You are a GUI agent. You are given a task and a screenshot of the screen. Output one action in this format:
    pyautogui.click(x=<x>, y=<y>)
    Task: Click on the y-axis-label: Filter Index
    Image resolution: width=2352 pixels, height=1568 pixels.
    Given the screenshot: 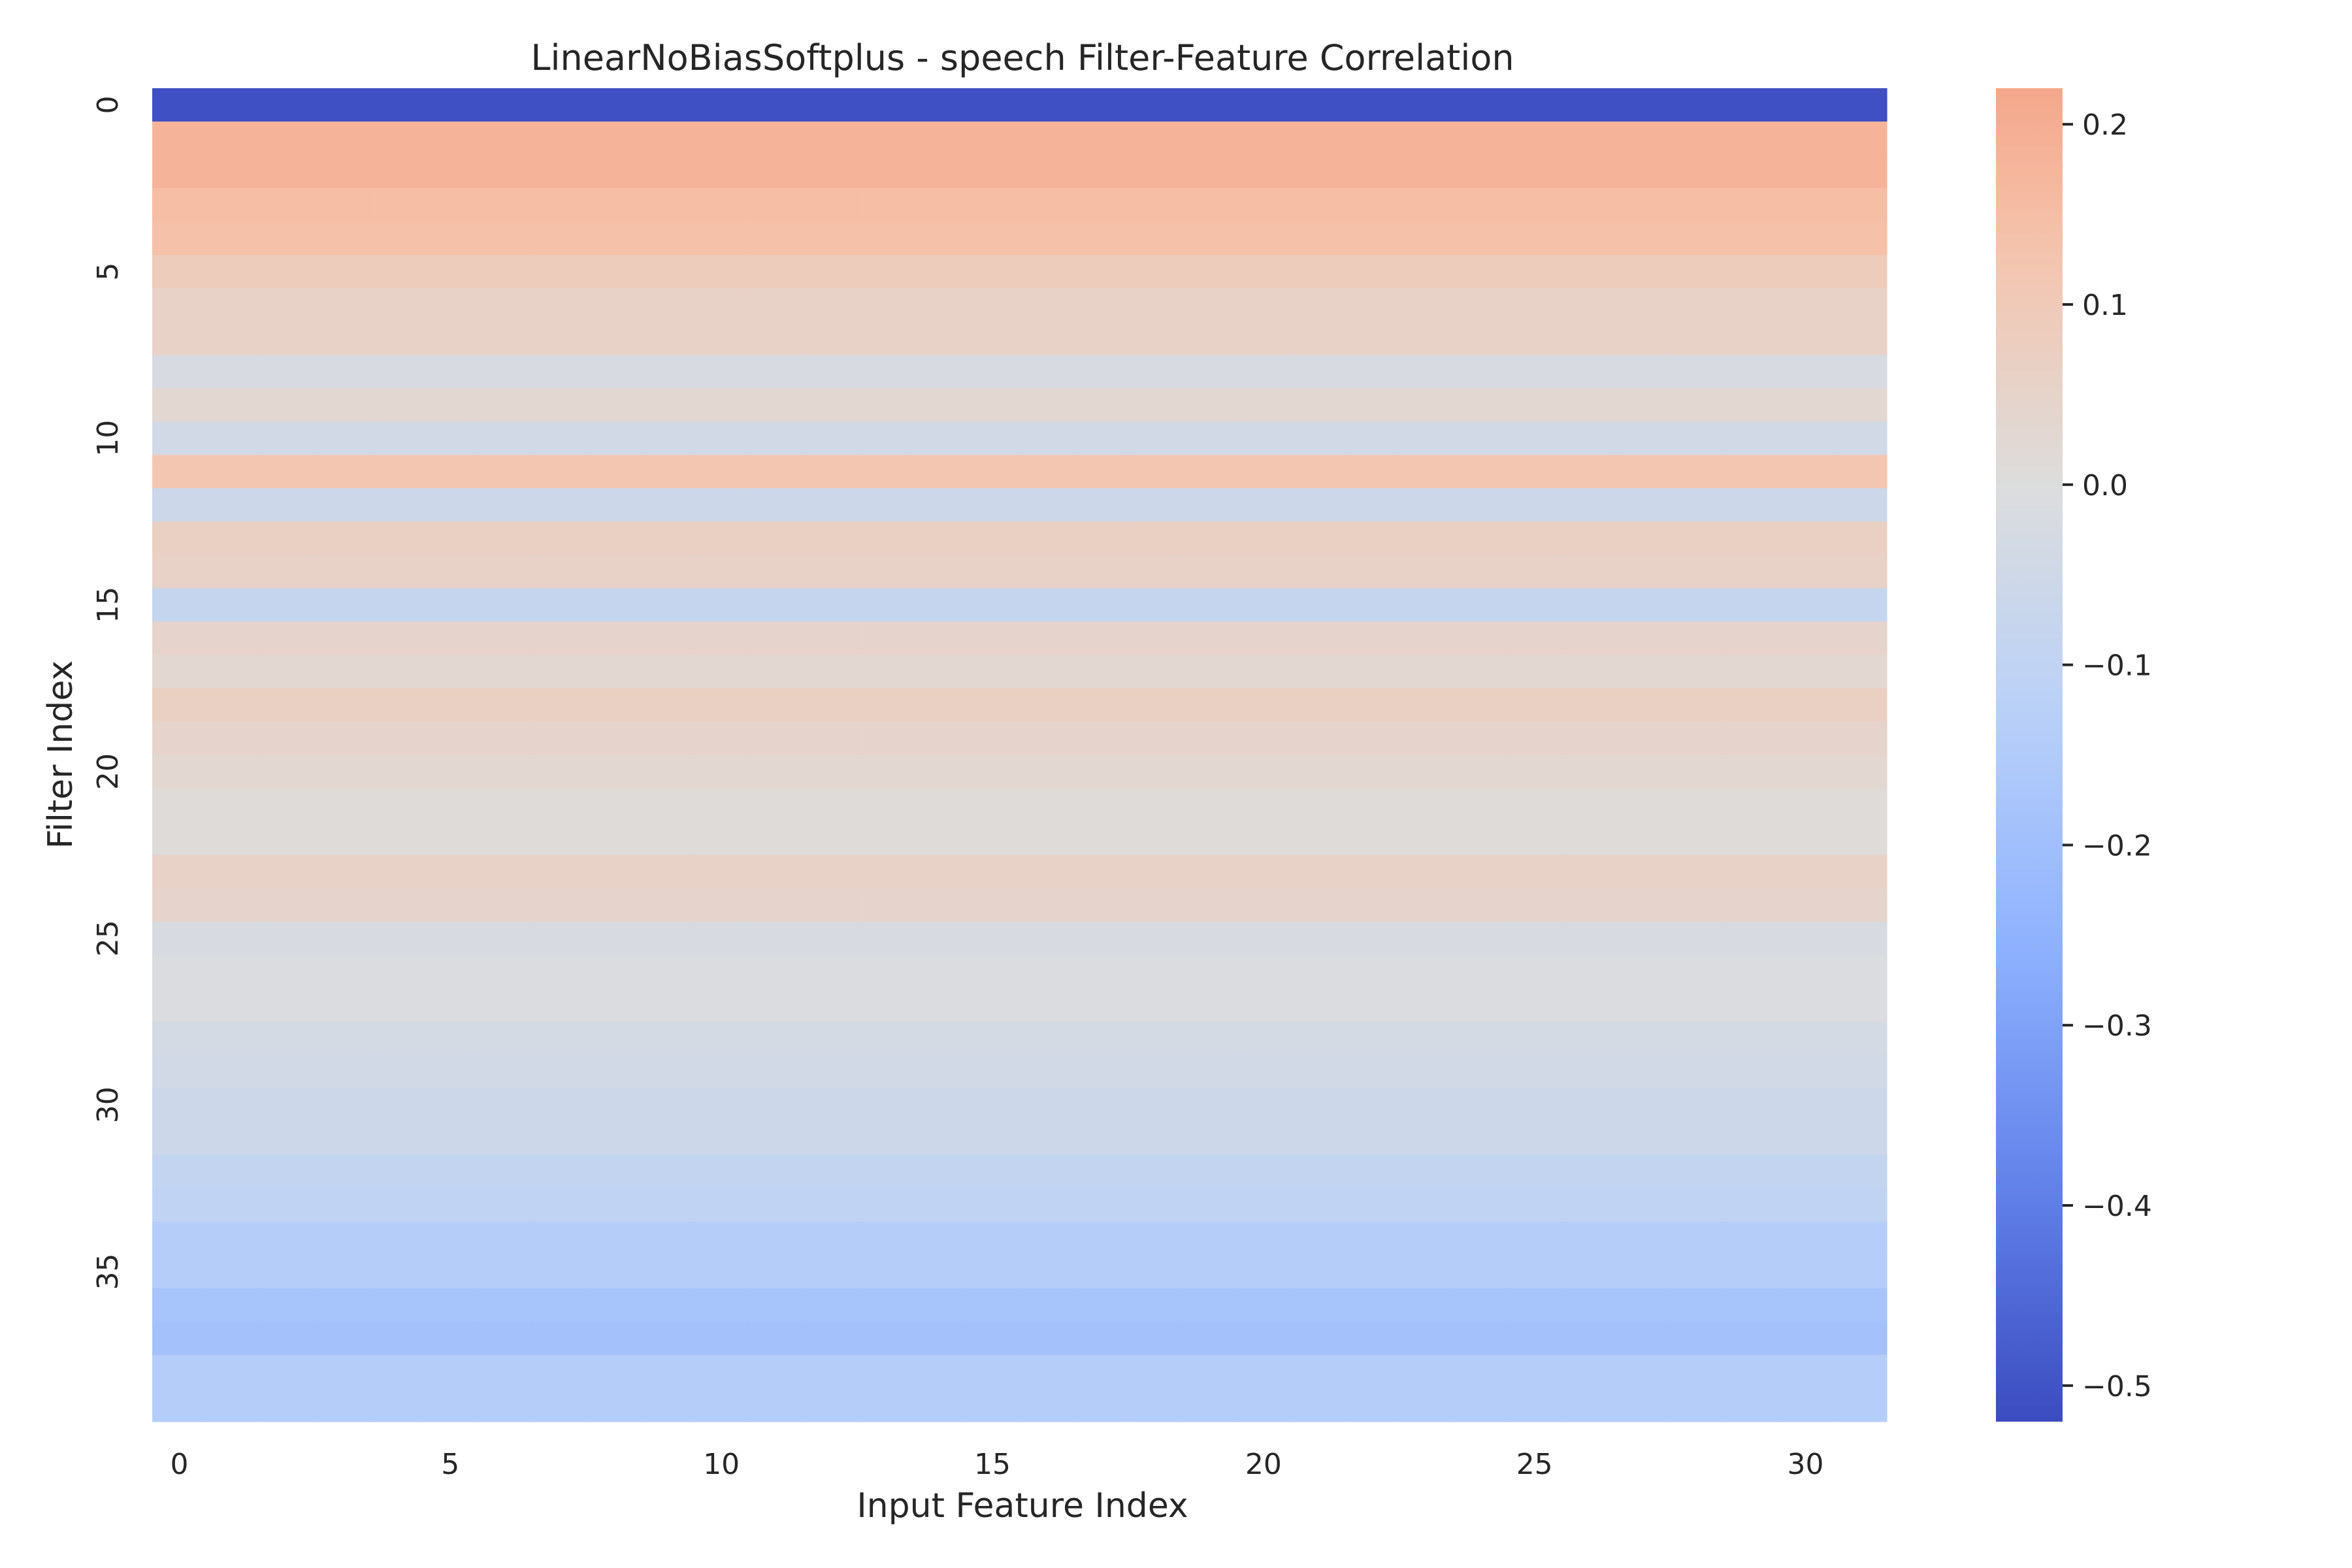 What is the action you would take?
    pyautogui.click(x=60, y=755)
    